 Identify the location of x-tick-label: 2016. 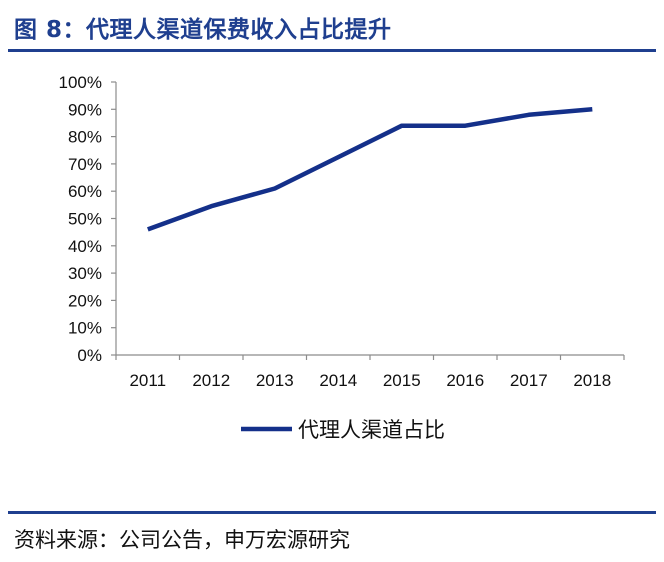
(465, 380).